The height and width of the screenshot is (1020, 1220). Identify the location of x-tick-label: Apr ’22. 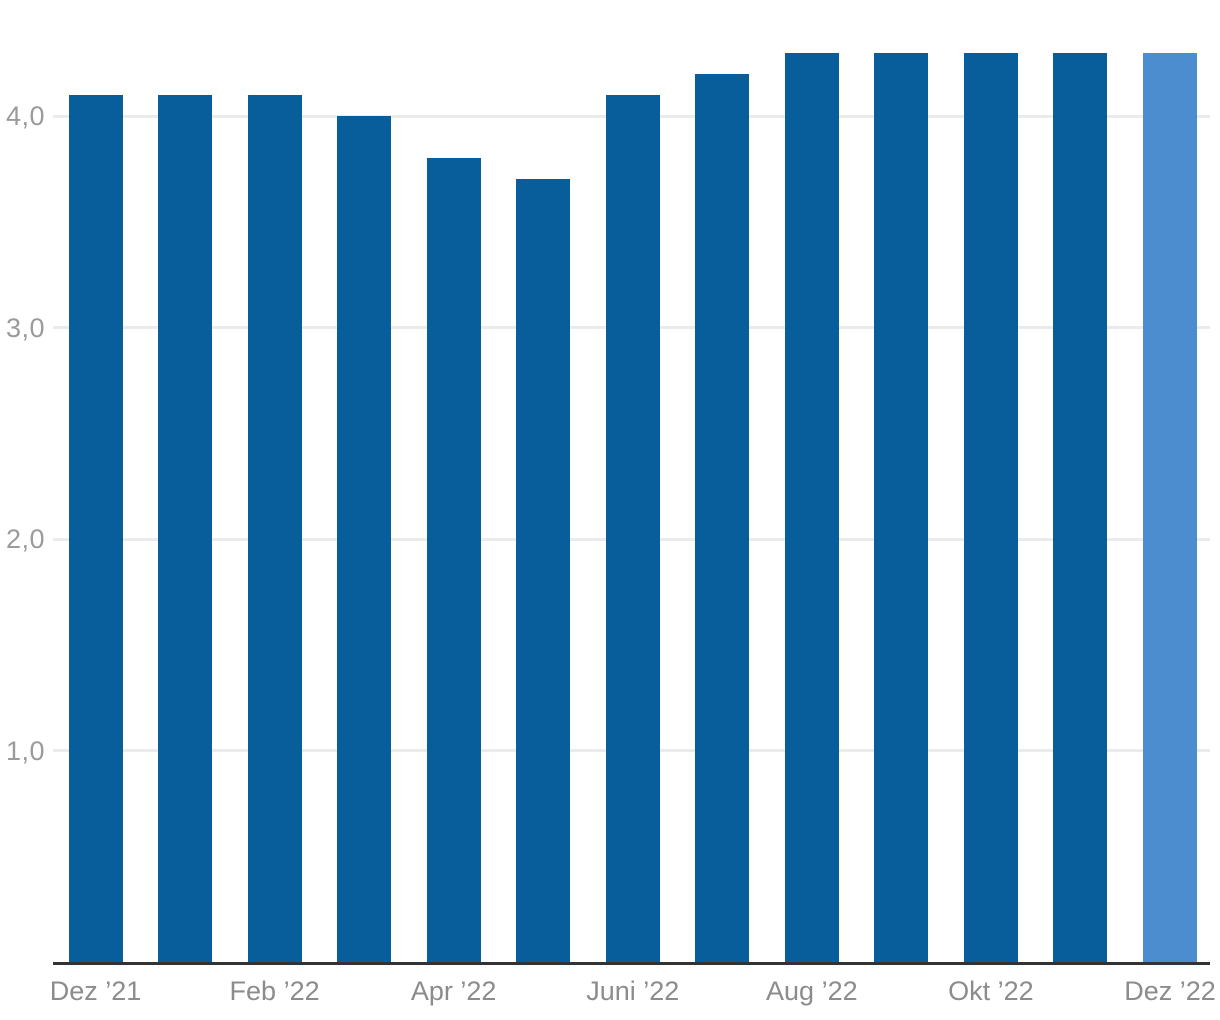
(453, 991).